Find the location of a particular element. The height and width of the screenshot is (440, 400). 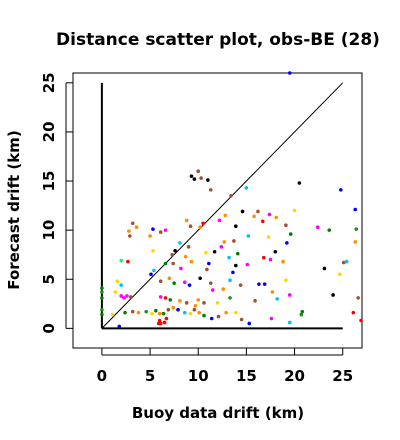

y-axis-label: Forecast drift (km) is located at coordinates (14, 209).